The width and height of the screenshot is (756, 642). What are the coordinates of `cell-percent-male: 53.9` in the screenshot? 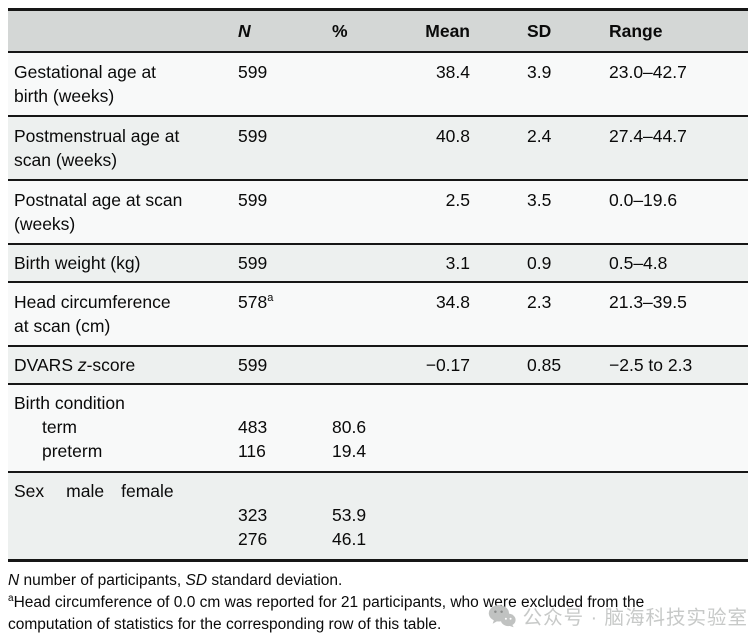 It's located at (349, 515).